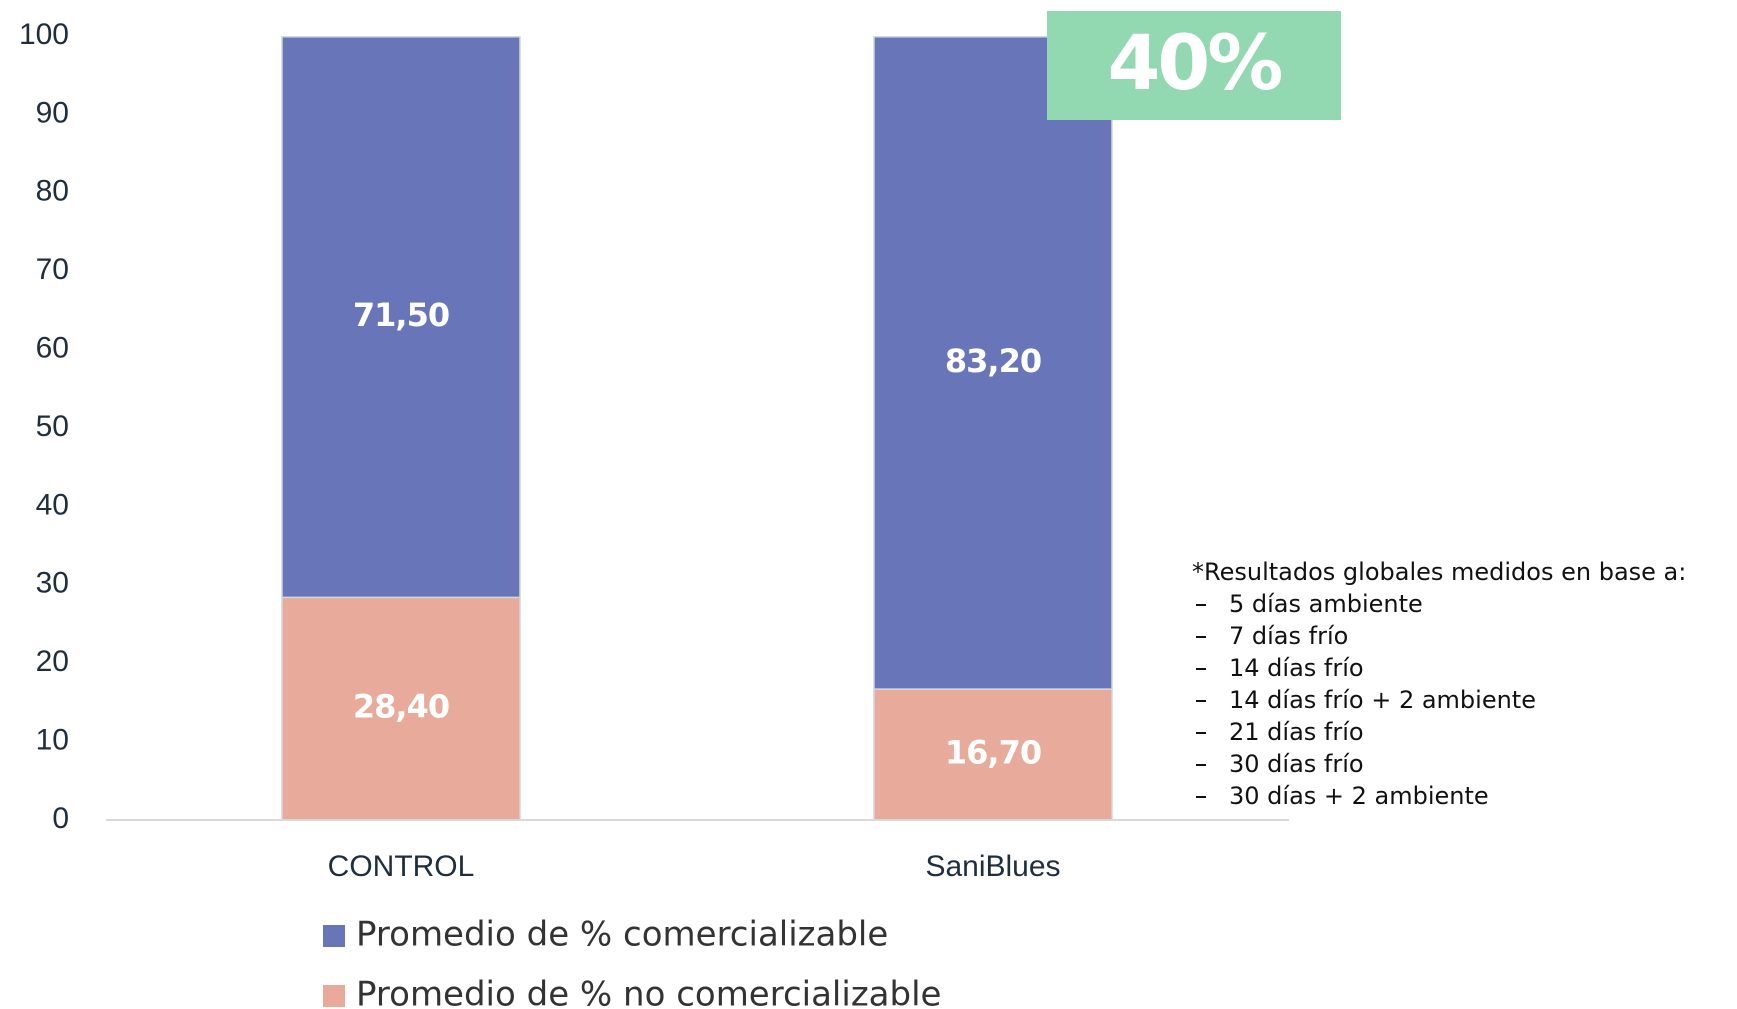  Describe the element at coordinates (1382, 700) in the screenshot. I see `note-item: 14 días frío + 2 ambiente` at that location.